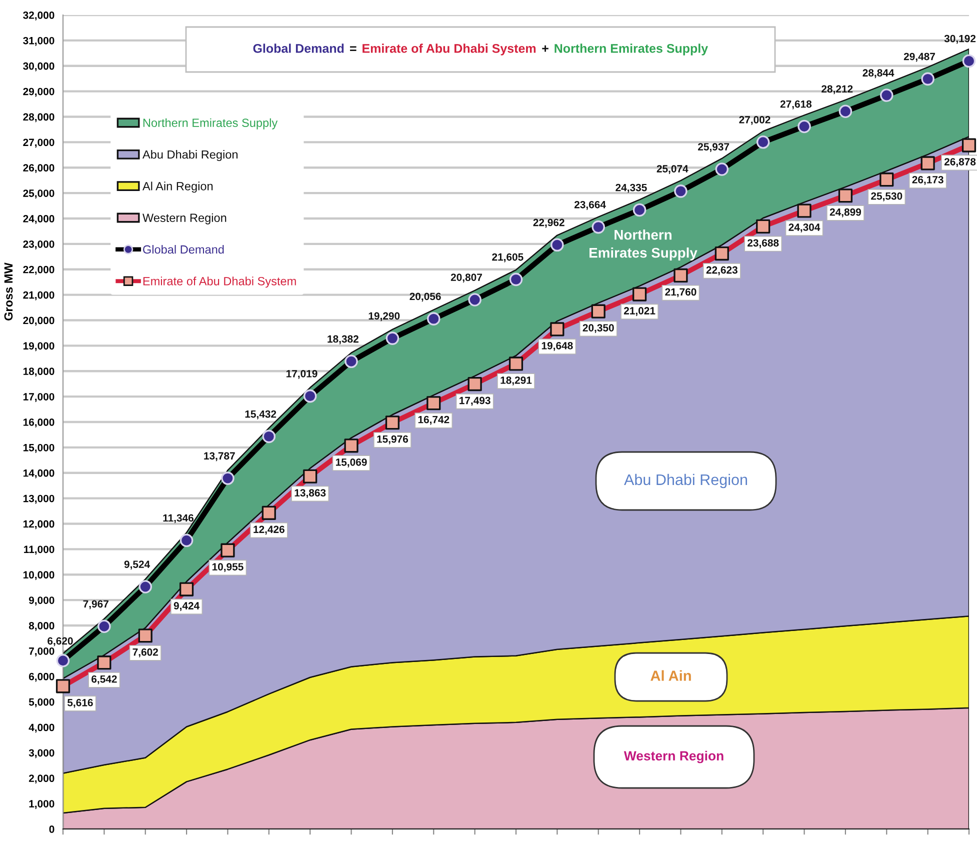  Describe the element at coordinates (177, 187) in the screenshot. I see `legend-label: Al Ain Region` at that location.